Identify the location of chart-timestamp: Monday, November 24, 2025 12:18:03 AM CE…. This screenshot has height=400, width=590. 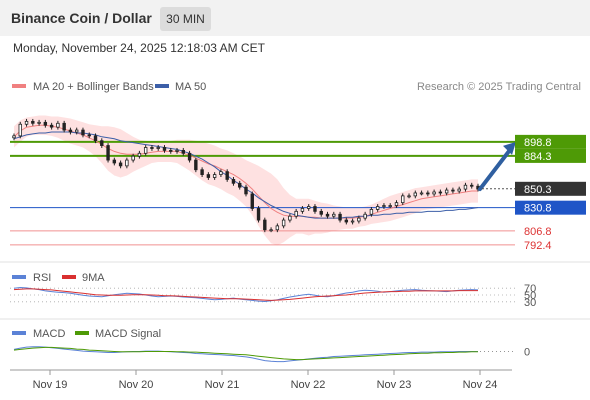
(139, 48).